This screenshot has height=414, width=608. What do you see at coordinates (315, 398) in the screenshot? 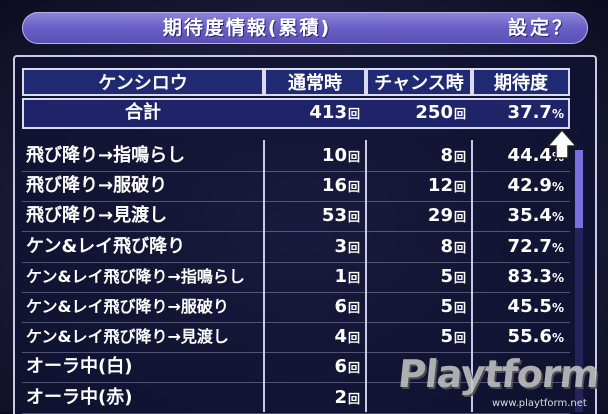
I see `row-normal: 2回` at bounding box center [315, 398].